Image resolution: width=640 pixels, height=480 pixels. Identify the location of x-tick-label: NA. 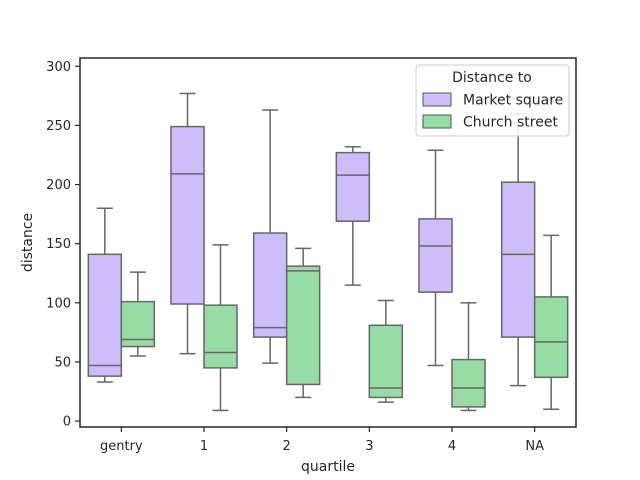
(534, 446).